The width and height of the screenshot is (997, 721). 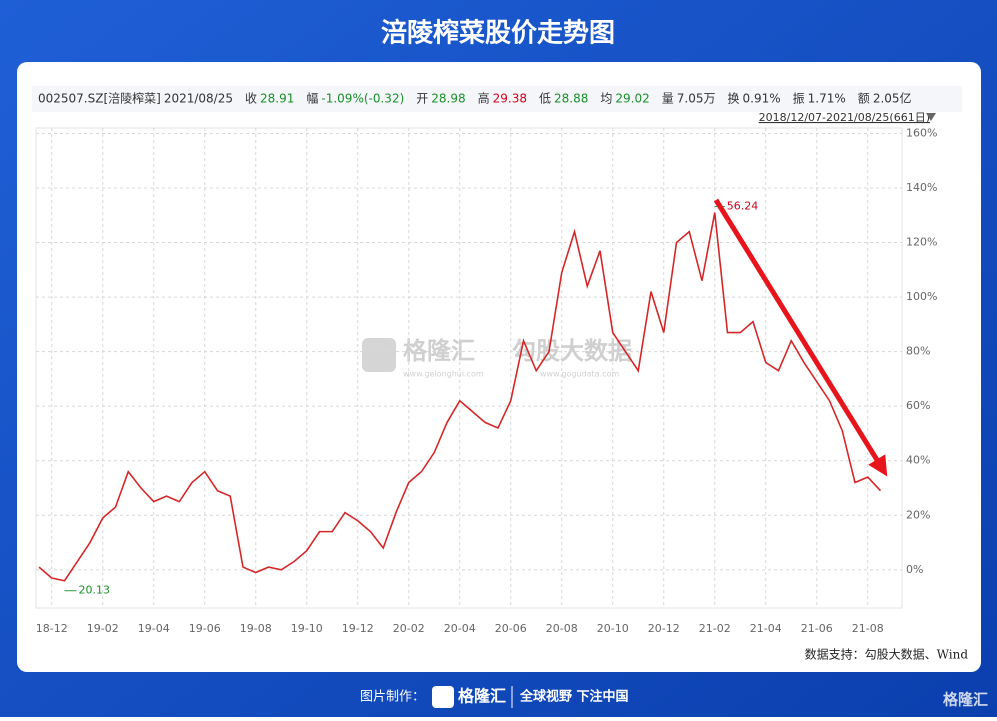 I want to click on corner-brand: 格隆汇, so click(x=965, y=700).